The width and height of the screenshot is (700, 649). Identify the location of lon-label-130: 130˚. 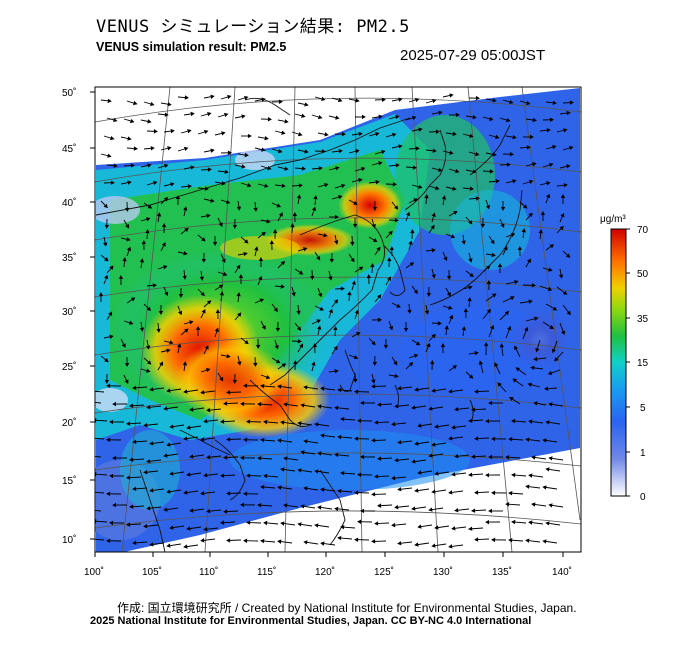
(443, 572).